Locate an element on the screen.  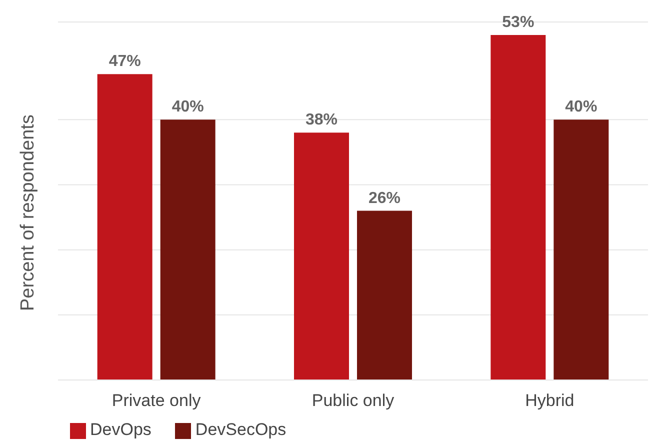
x-tick-label: Private only is located at coordinates (157, 400).